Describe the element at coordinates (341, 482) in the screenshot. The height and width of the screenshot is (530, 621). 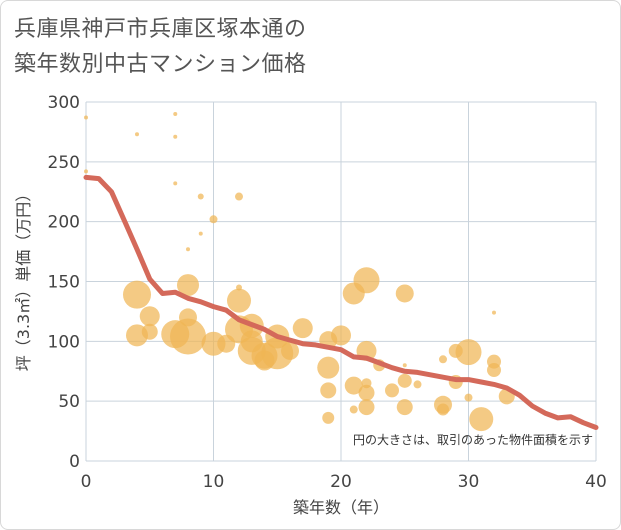
I see `x-tick-label: 20` at that location.